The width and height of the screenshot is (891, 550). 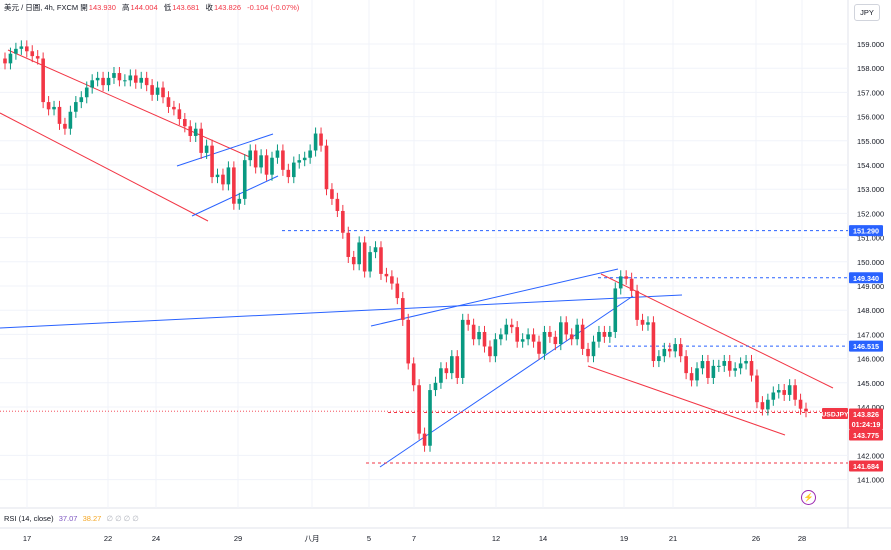 What do you see at coordinates (870, 286) in the screenshot?
I see `y-tick-label: 149.000` at bounding box center [870, 286].